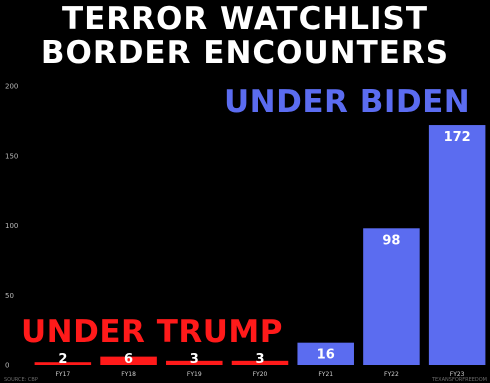 This screenshot has width=490, height=383. I want to click on value-label-fy23: 172, so click(457, 137).